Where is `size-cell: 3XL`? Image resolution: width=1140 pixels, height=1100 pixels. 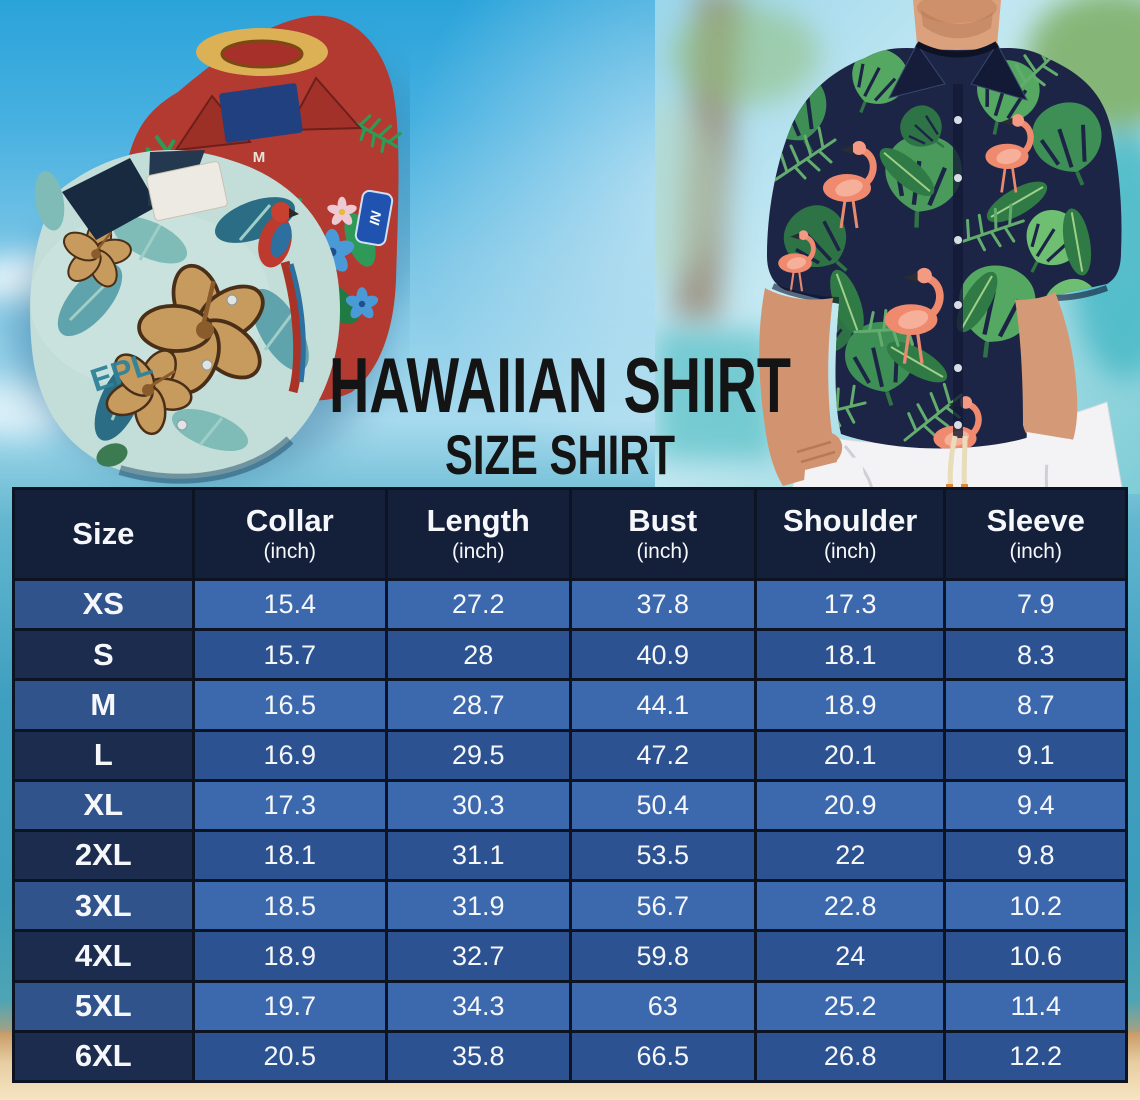
size-cell: 3XL is located at coordinates (103, 906).